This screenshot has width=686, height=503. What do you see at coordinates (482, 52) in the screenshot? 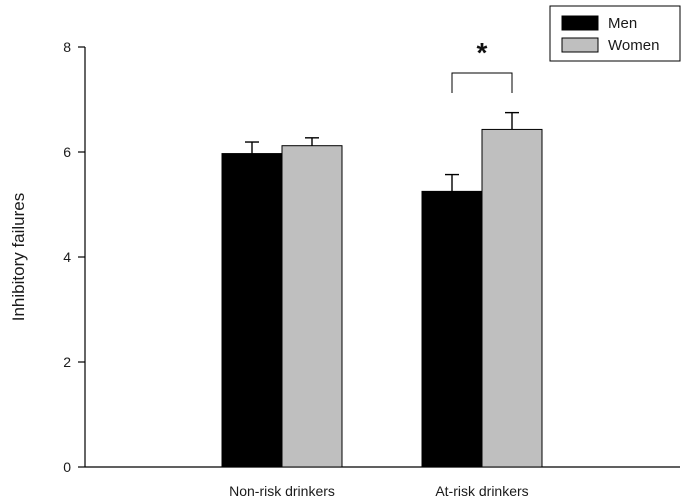
I see `significance-star: *` at bounding box center [482, 52].